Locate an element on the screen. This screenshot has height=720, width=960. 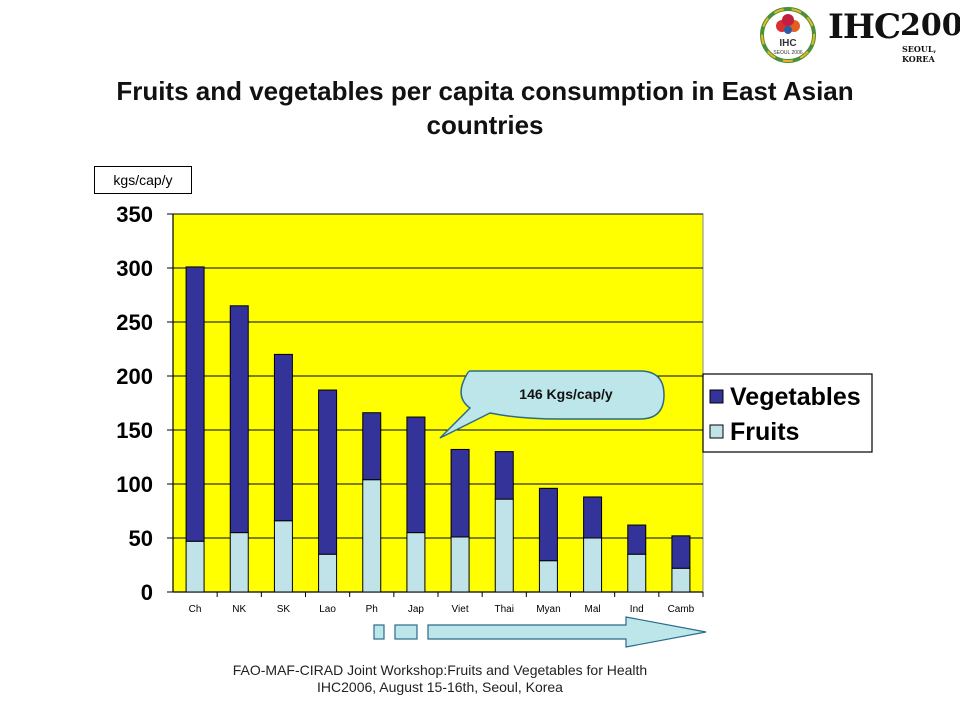
bar-vegetables-lao is located at coordinates (328, 472).